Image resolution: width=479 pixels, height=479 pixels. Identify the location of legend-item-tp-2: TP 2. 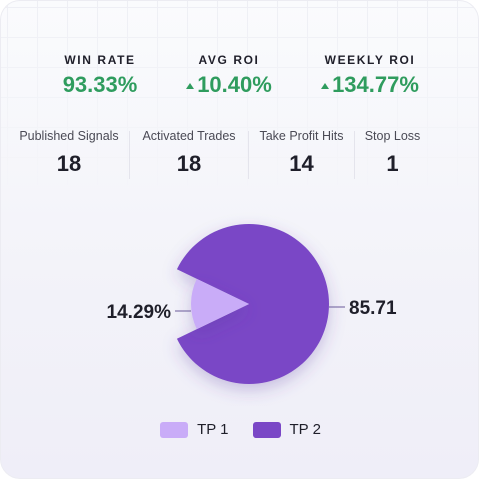
(286, 429).